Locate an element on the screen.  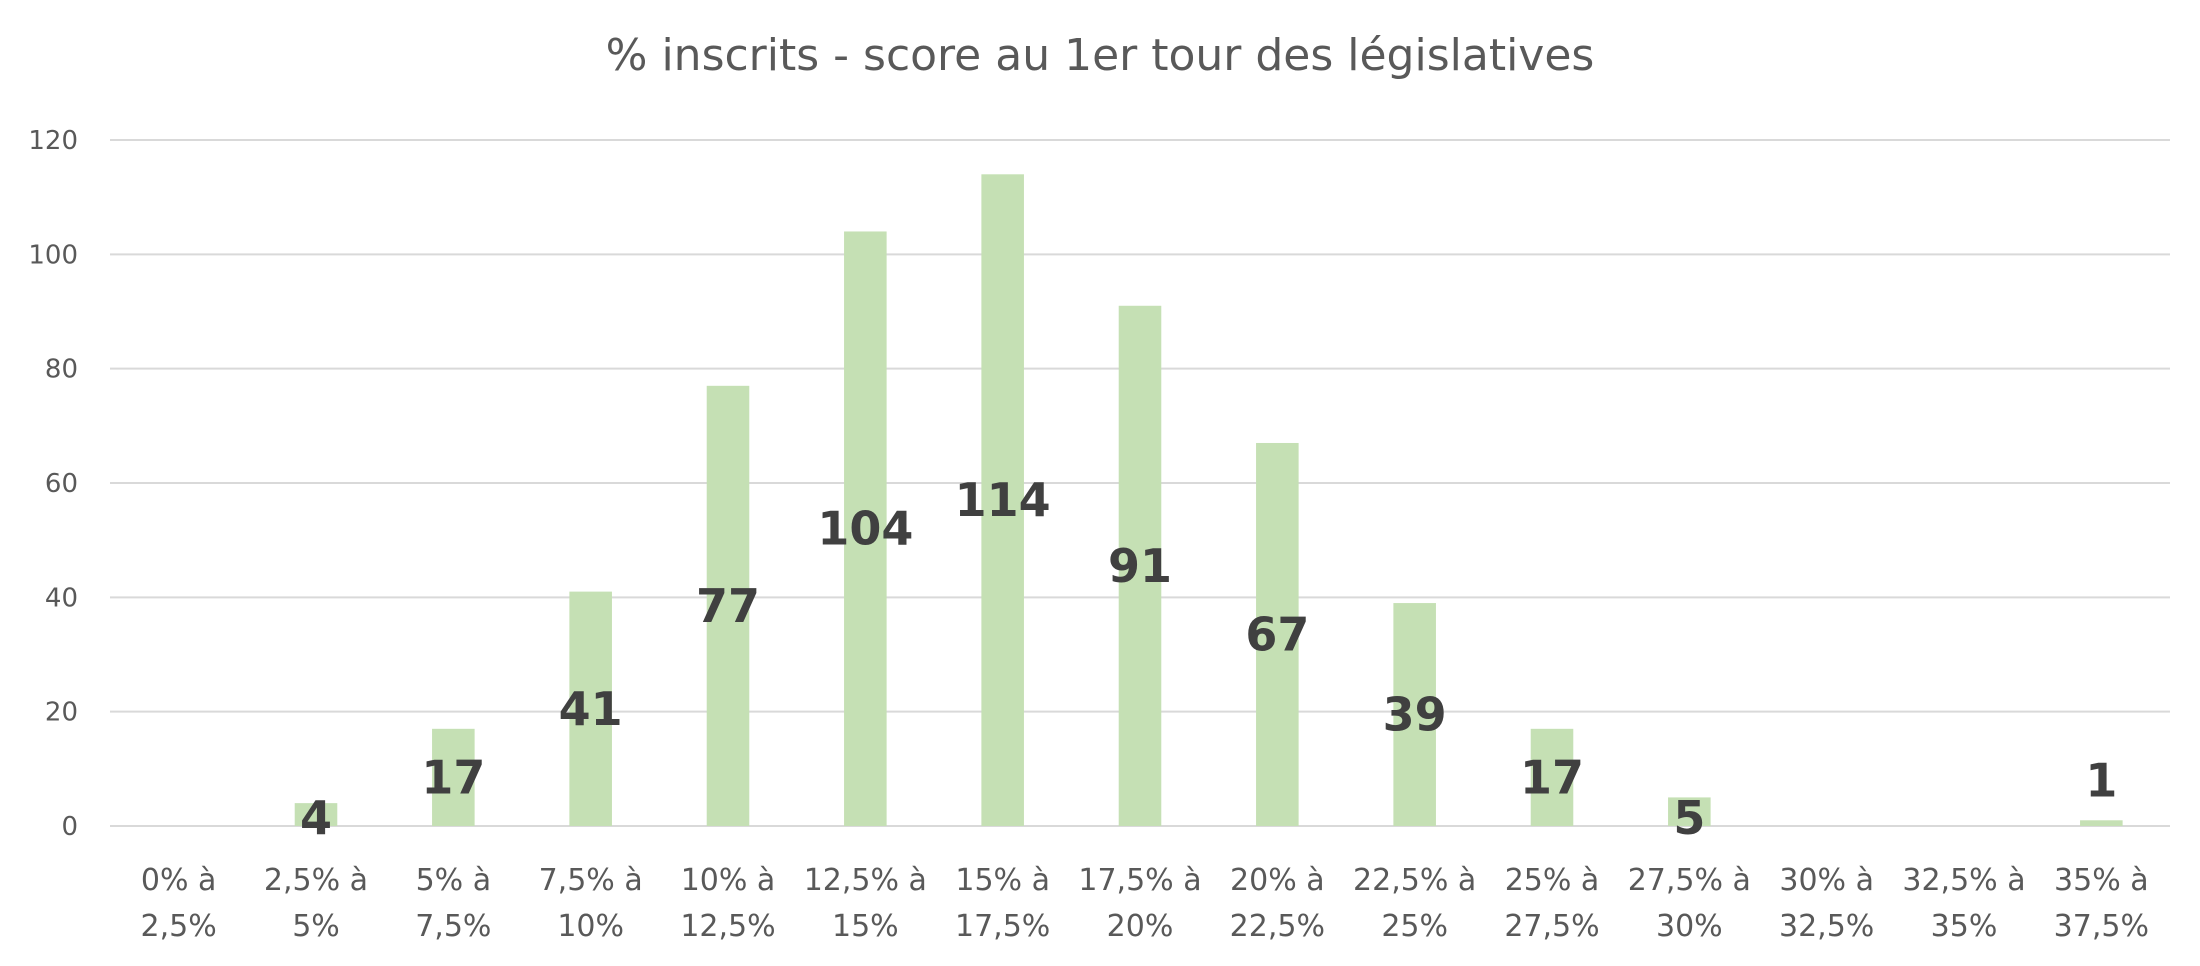
y-tick-label: 40 is located at coordinates (61, 598).